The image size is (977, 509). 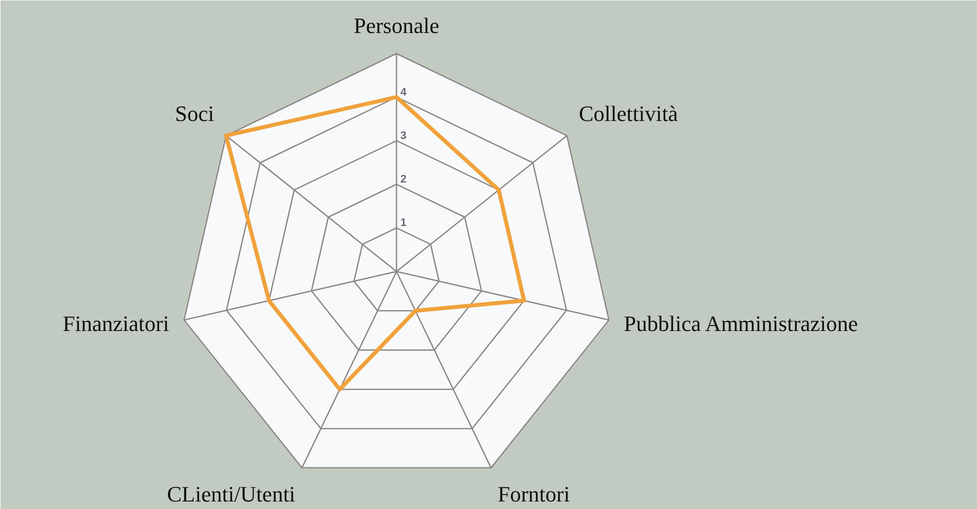 I want to click on y-tick-label: 4, so click(x=404, y=92).